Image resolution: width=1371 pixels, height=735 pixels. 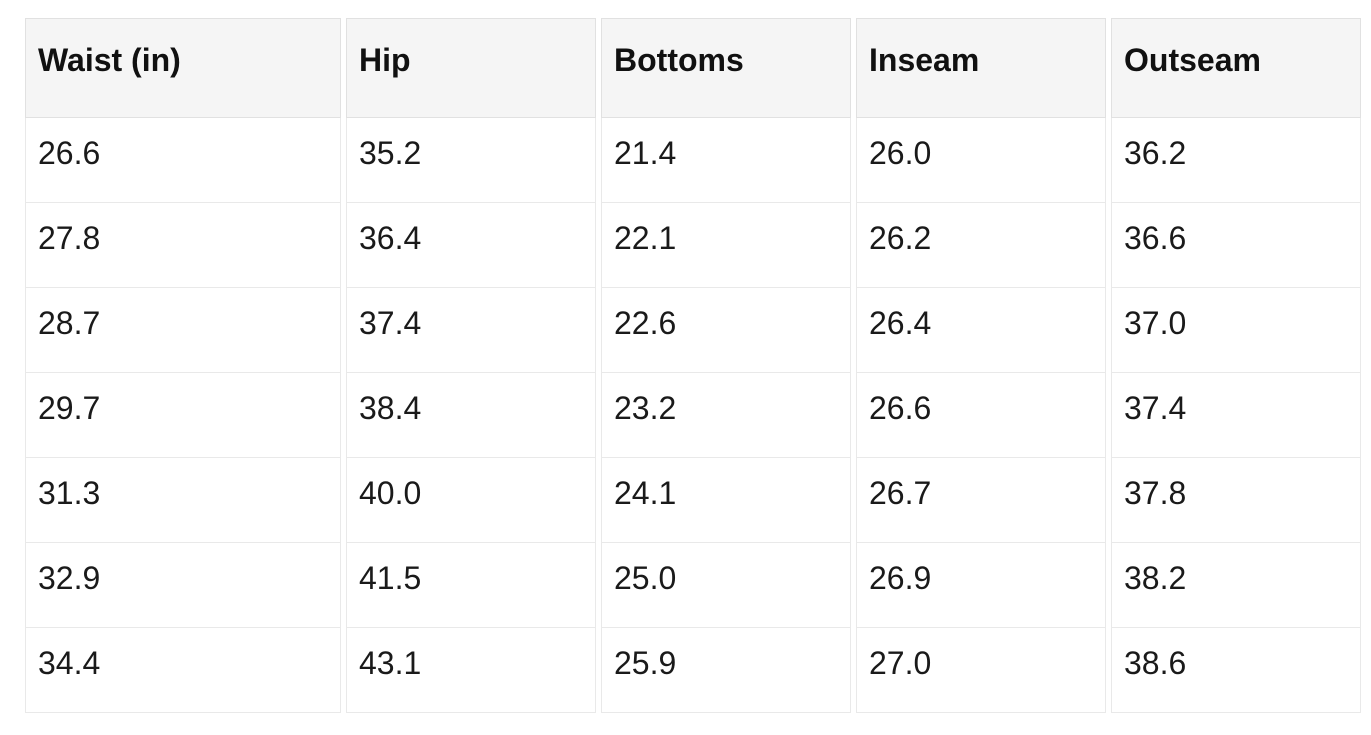 I want to click on table-cell: 22.1, so click(x=726, y=245).